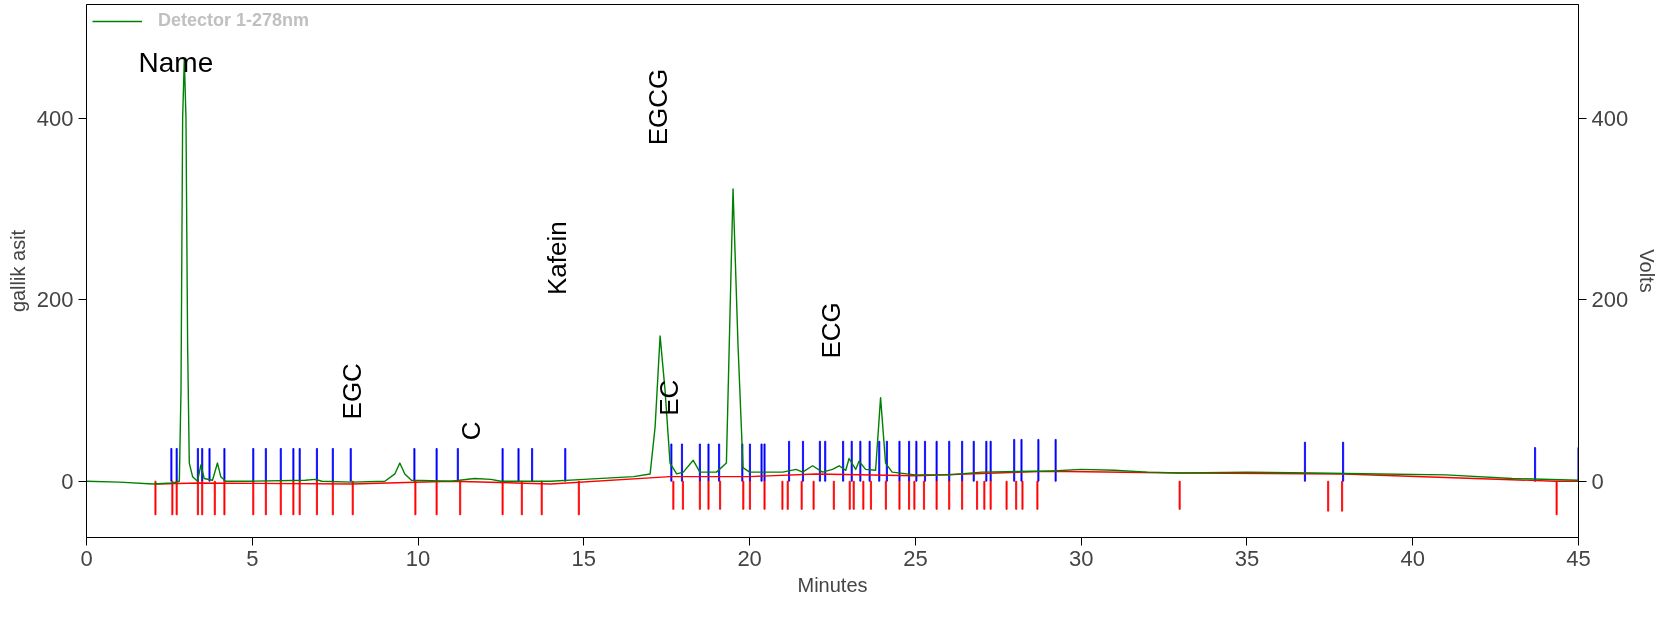  What do you see at coordinates (418, 558) in the screenshot?
I see `x-tick-label: 10` at bounding box center [418, 558].